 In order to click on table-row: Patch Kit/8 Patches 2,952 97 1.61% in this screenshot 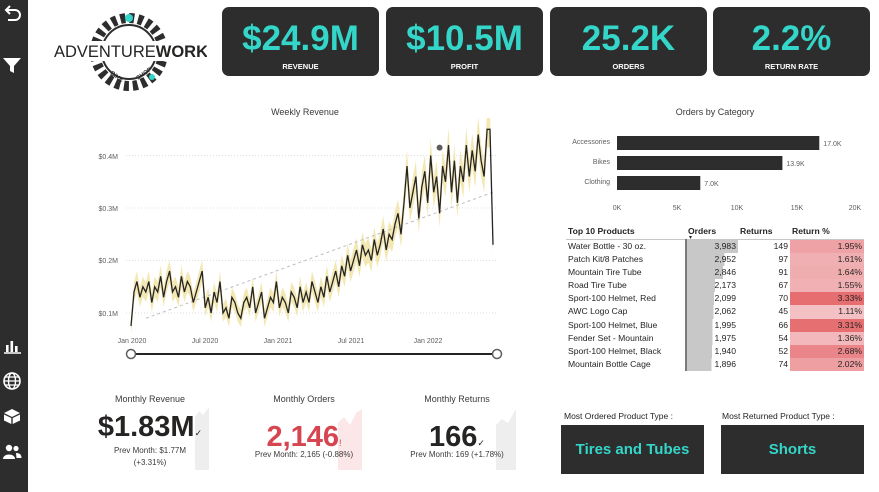, I will do `click(715, 260)`.